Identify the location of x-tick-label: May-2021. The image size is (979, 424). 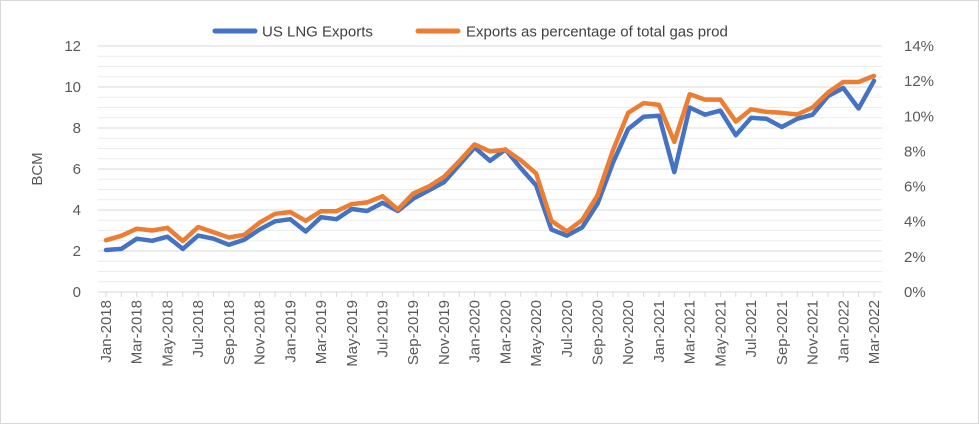
(720, 333).